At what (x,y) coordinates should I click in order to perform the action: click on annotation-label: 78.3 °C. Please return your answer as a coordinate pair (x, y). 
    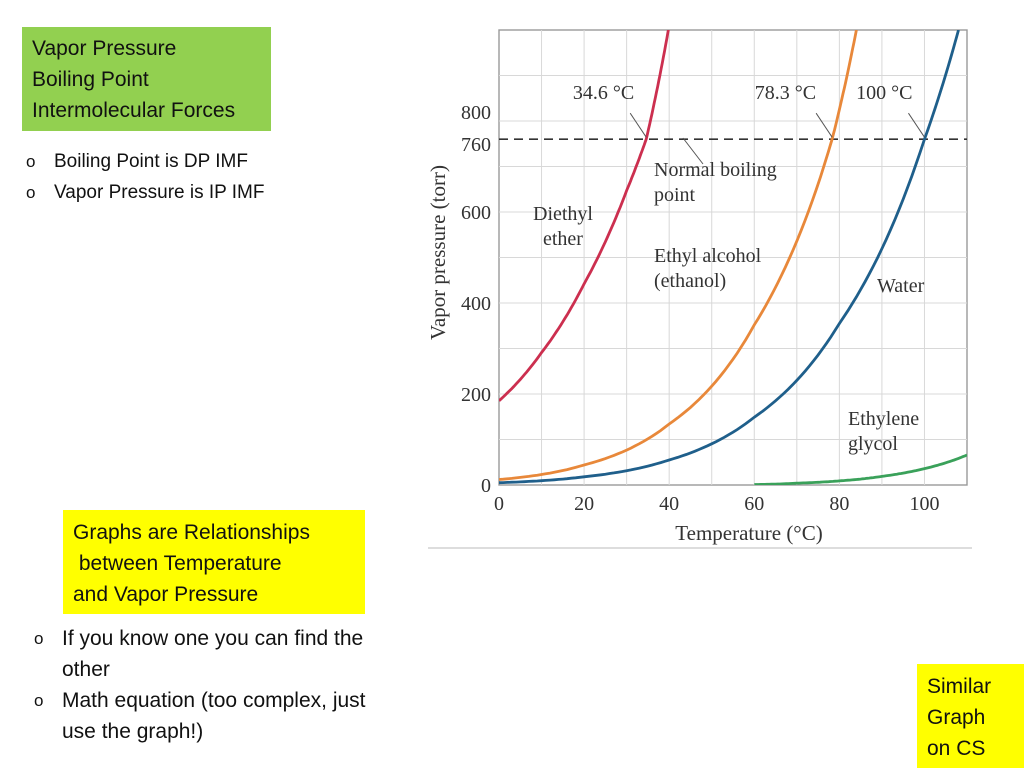
    Looking at the image, I should click on (785, 93).